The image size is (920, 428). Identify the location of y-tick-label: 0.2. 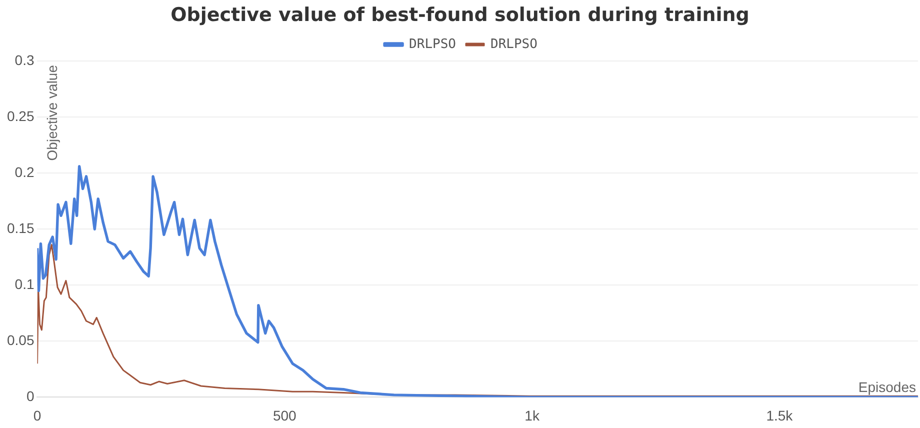
(24, 172).